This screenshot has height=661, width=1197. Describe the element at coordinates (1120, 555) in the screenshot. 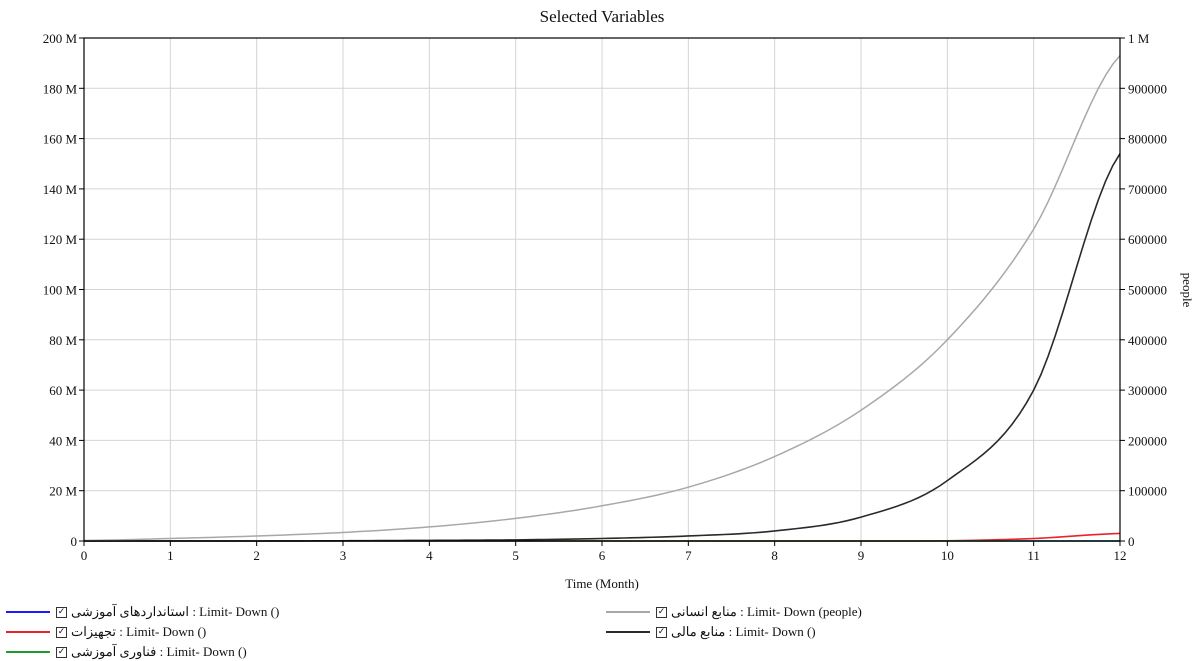

I see `x-tick-label: 12` at that location.